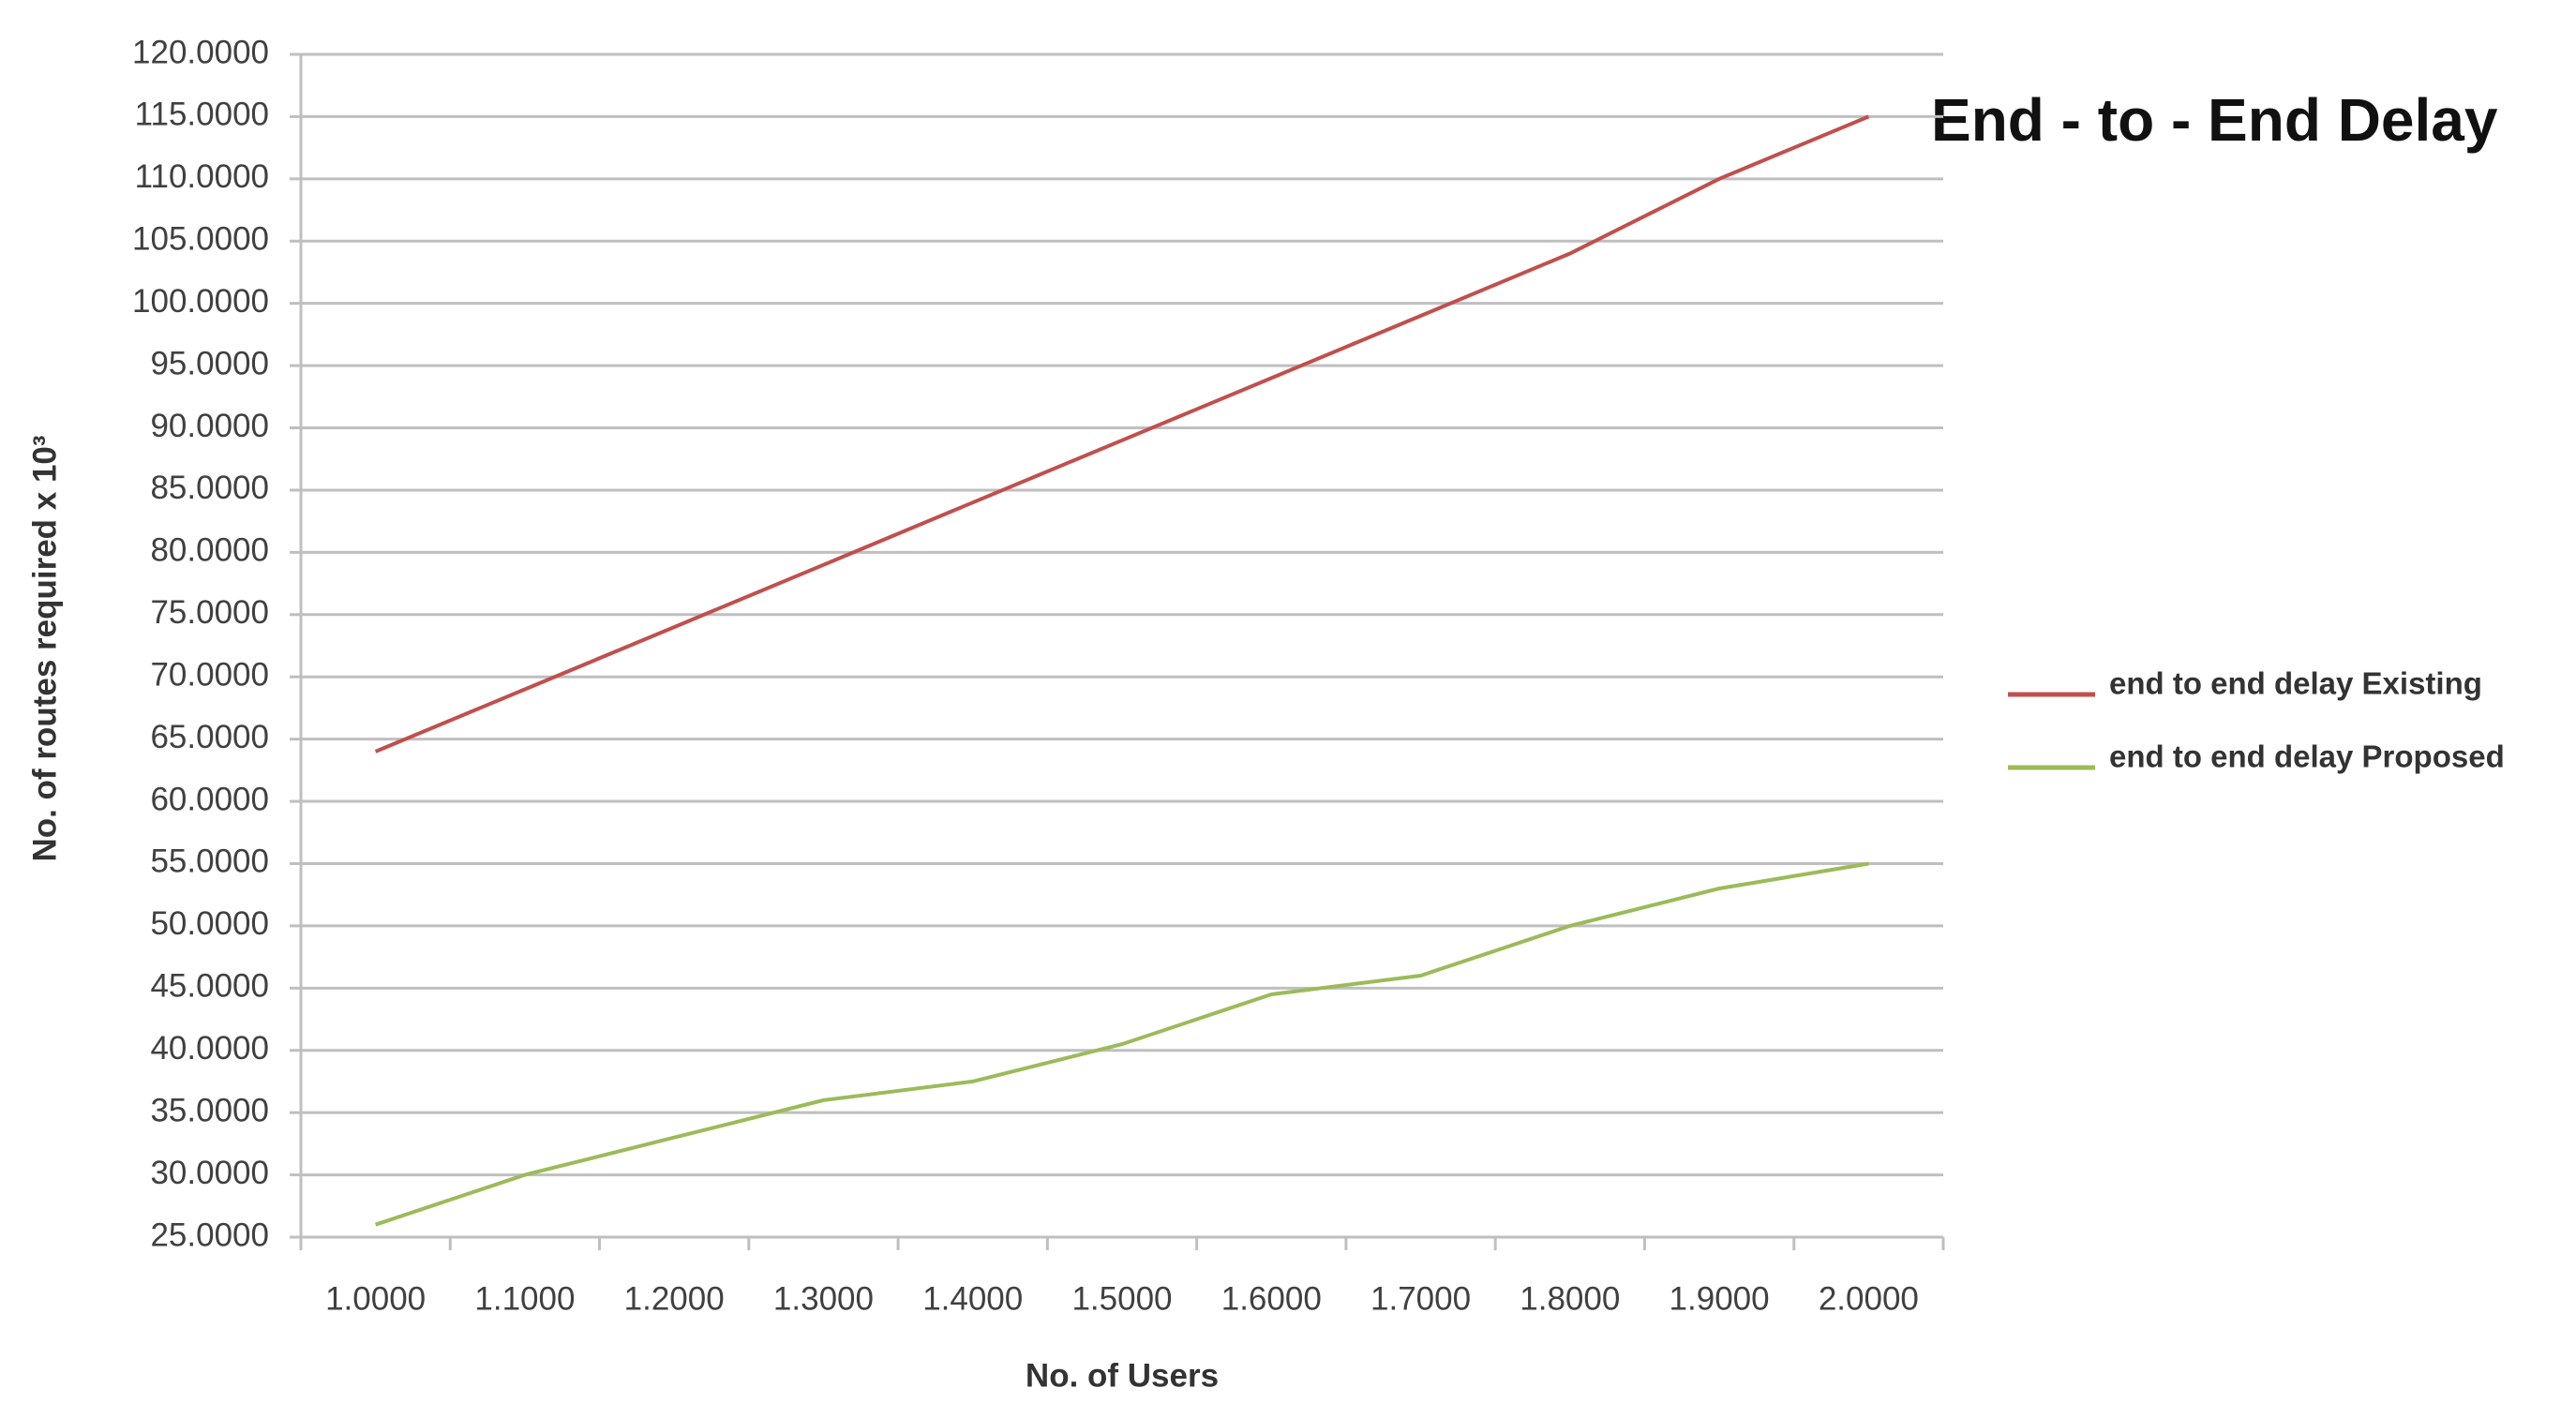 The height and width of the screenshot is (1418, 2576). What do you see at coordinates (525, 1298) in the screenshot?
I see `x-tick-label: 1.1000` at bounding box center [525, 1298].